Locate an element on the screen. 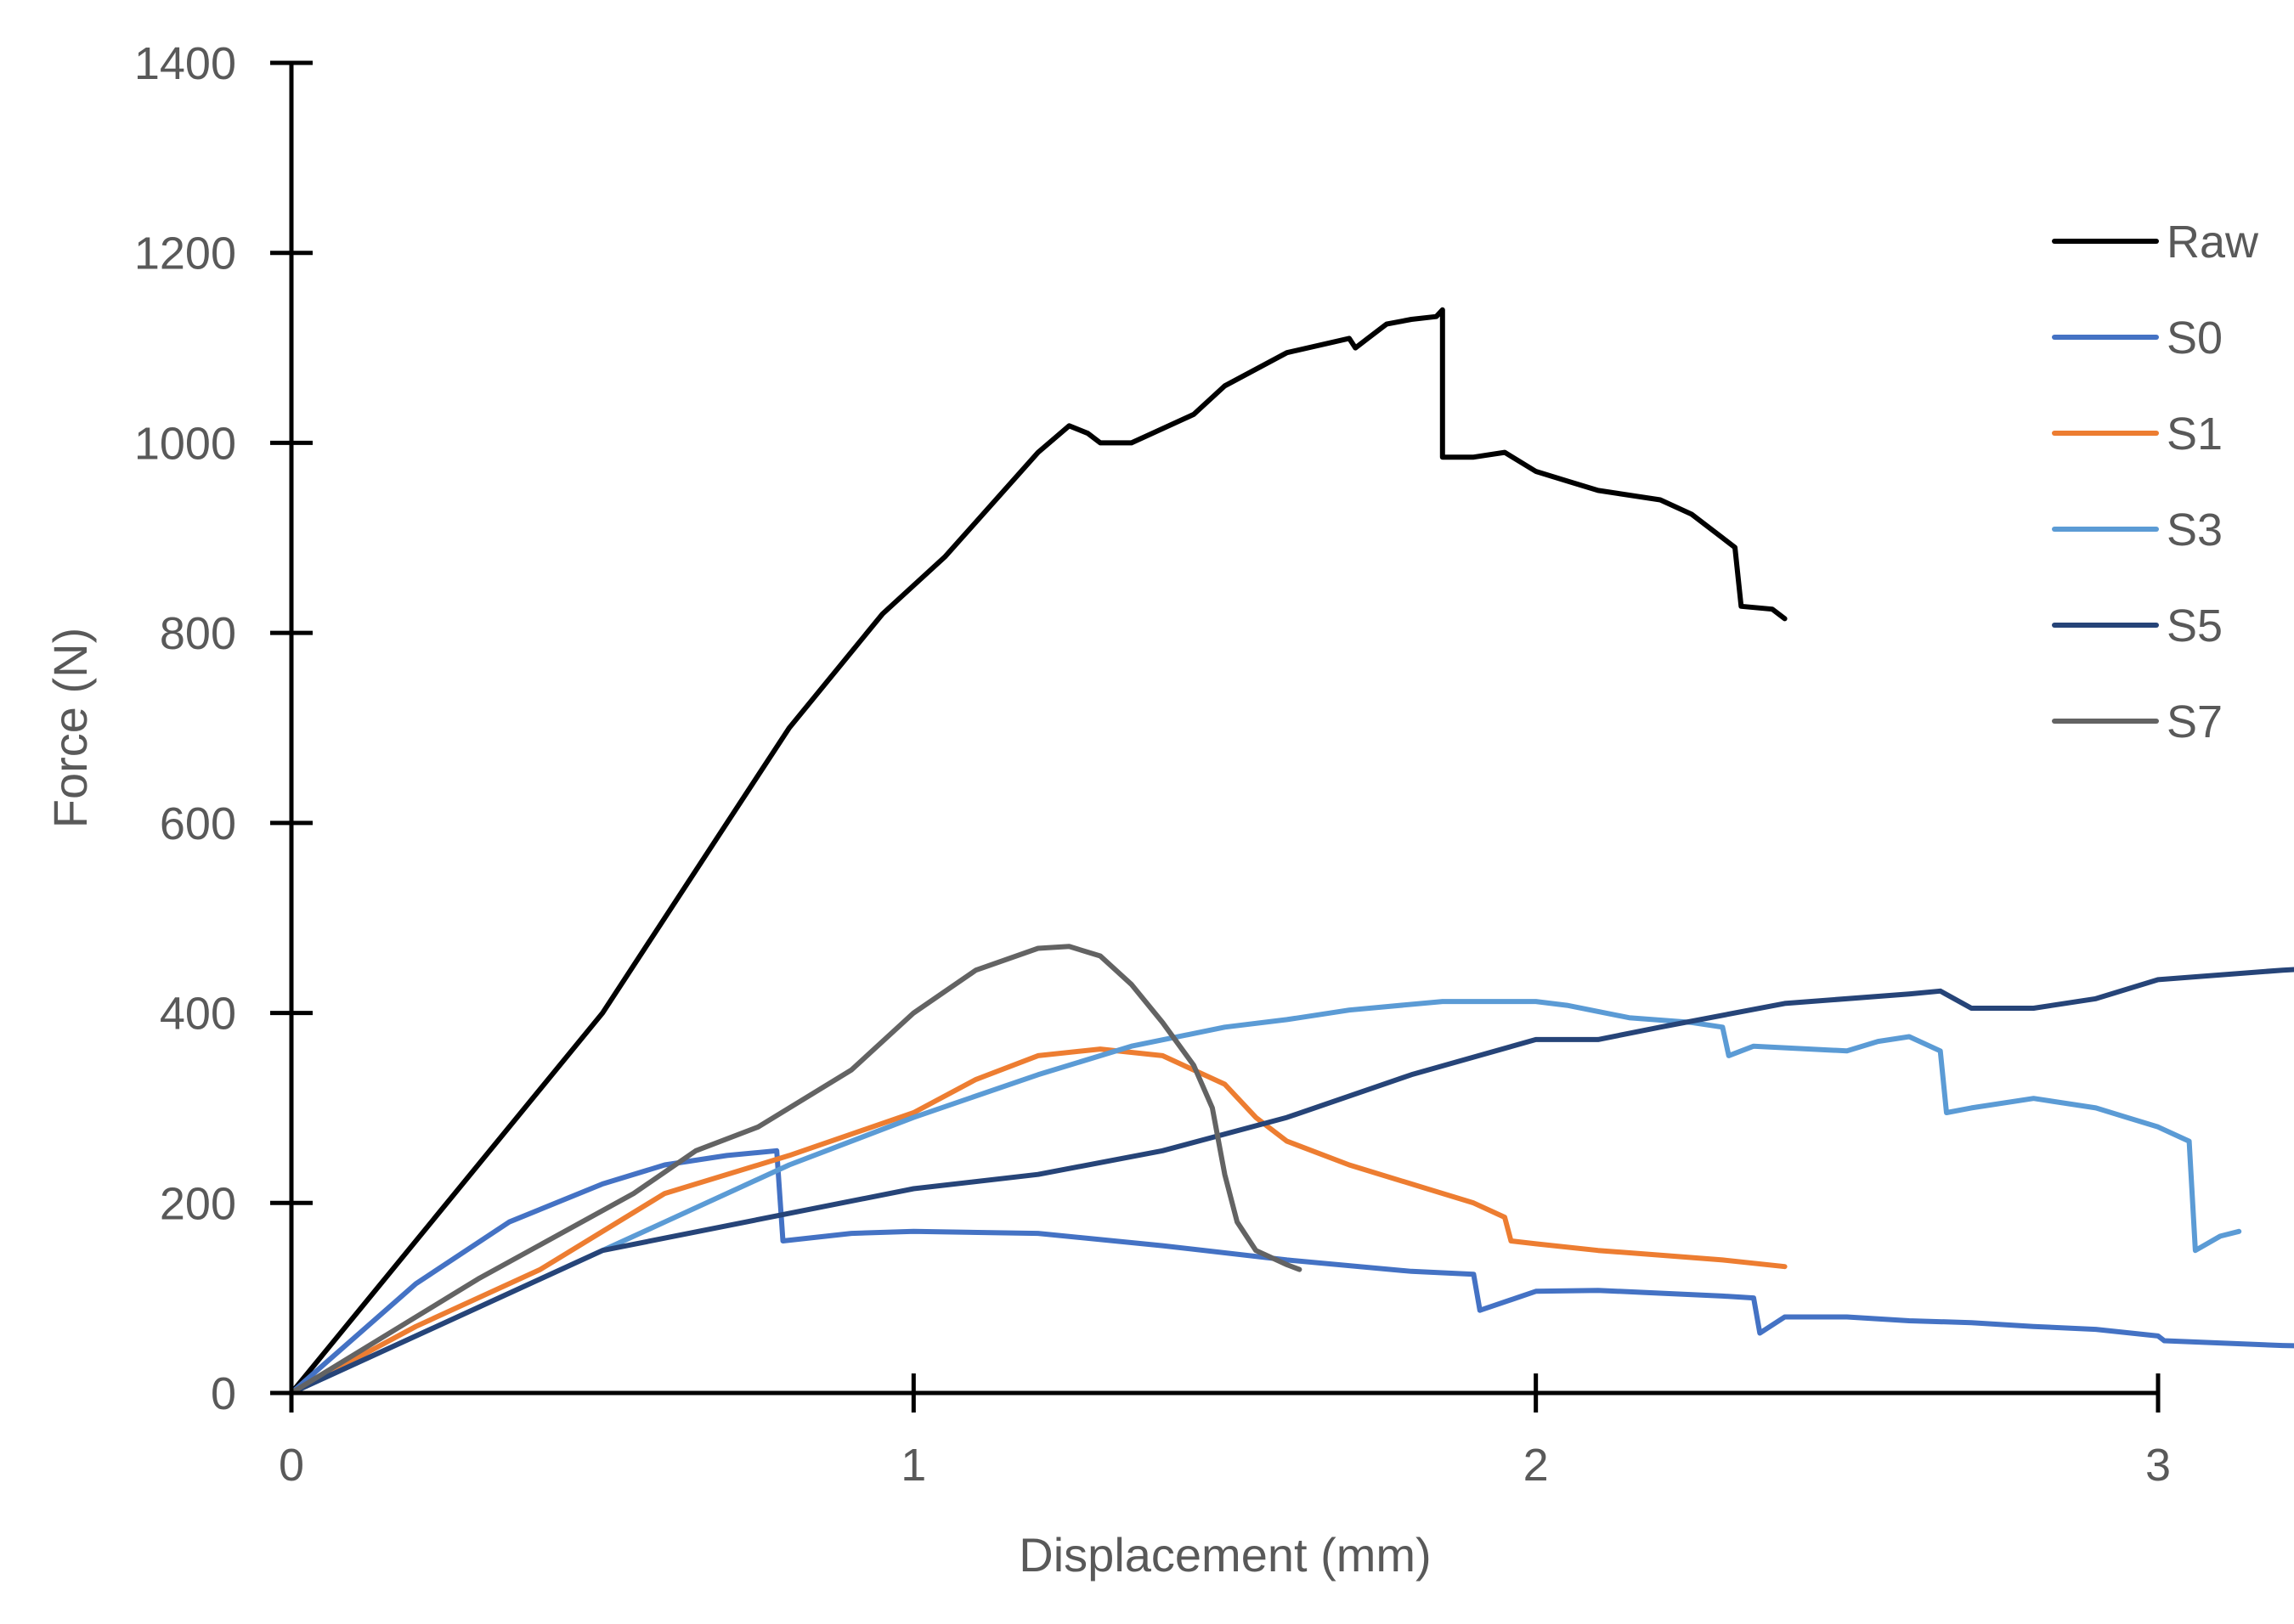  y-tick-label: 0 is located at coordinates (223, 1393).